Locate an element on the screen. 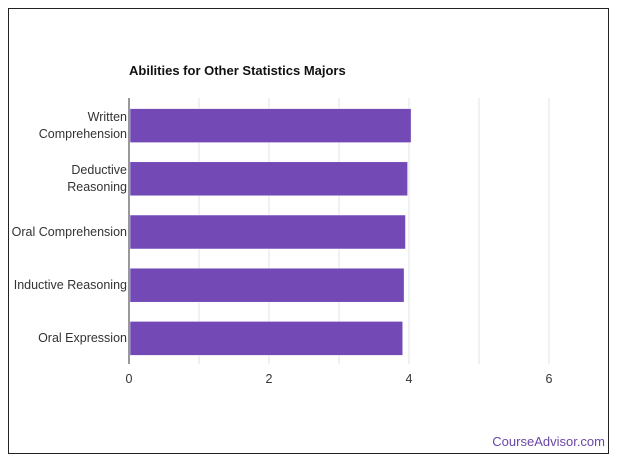 This screenshot has height=465, width=620. category-label-line: Inductive Reasoning is located at coordinates (70, 284).